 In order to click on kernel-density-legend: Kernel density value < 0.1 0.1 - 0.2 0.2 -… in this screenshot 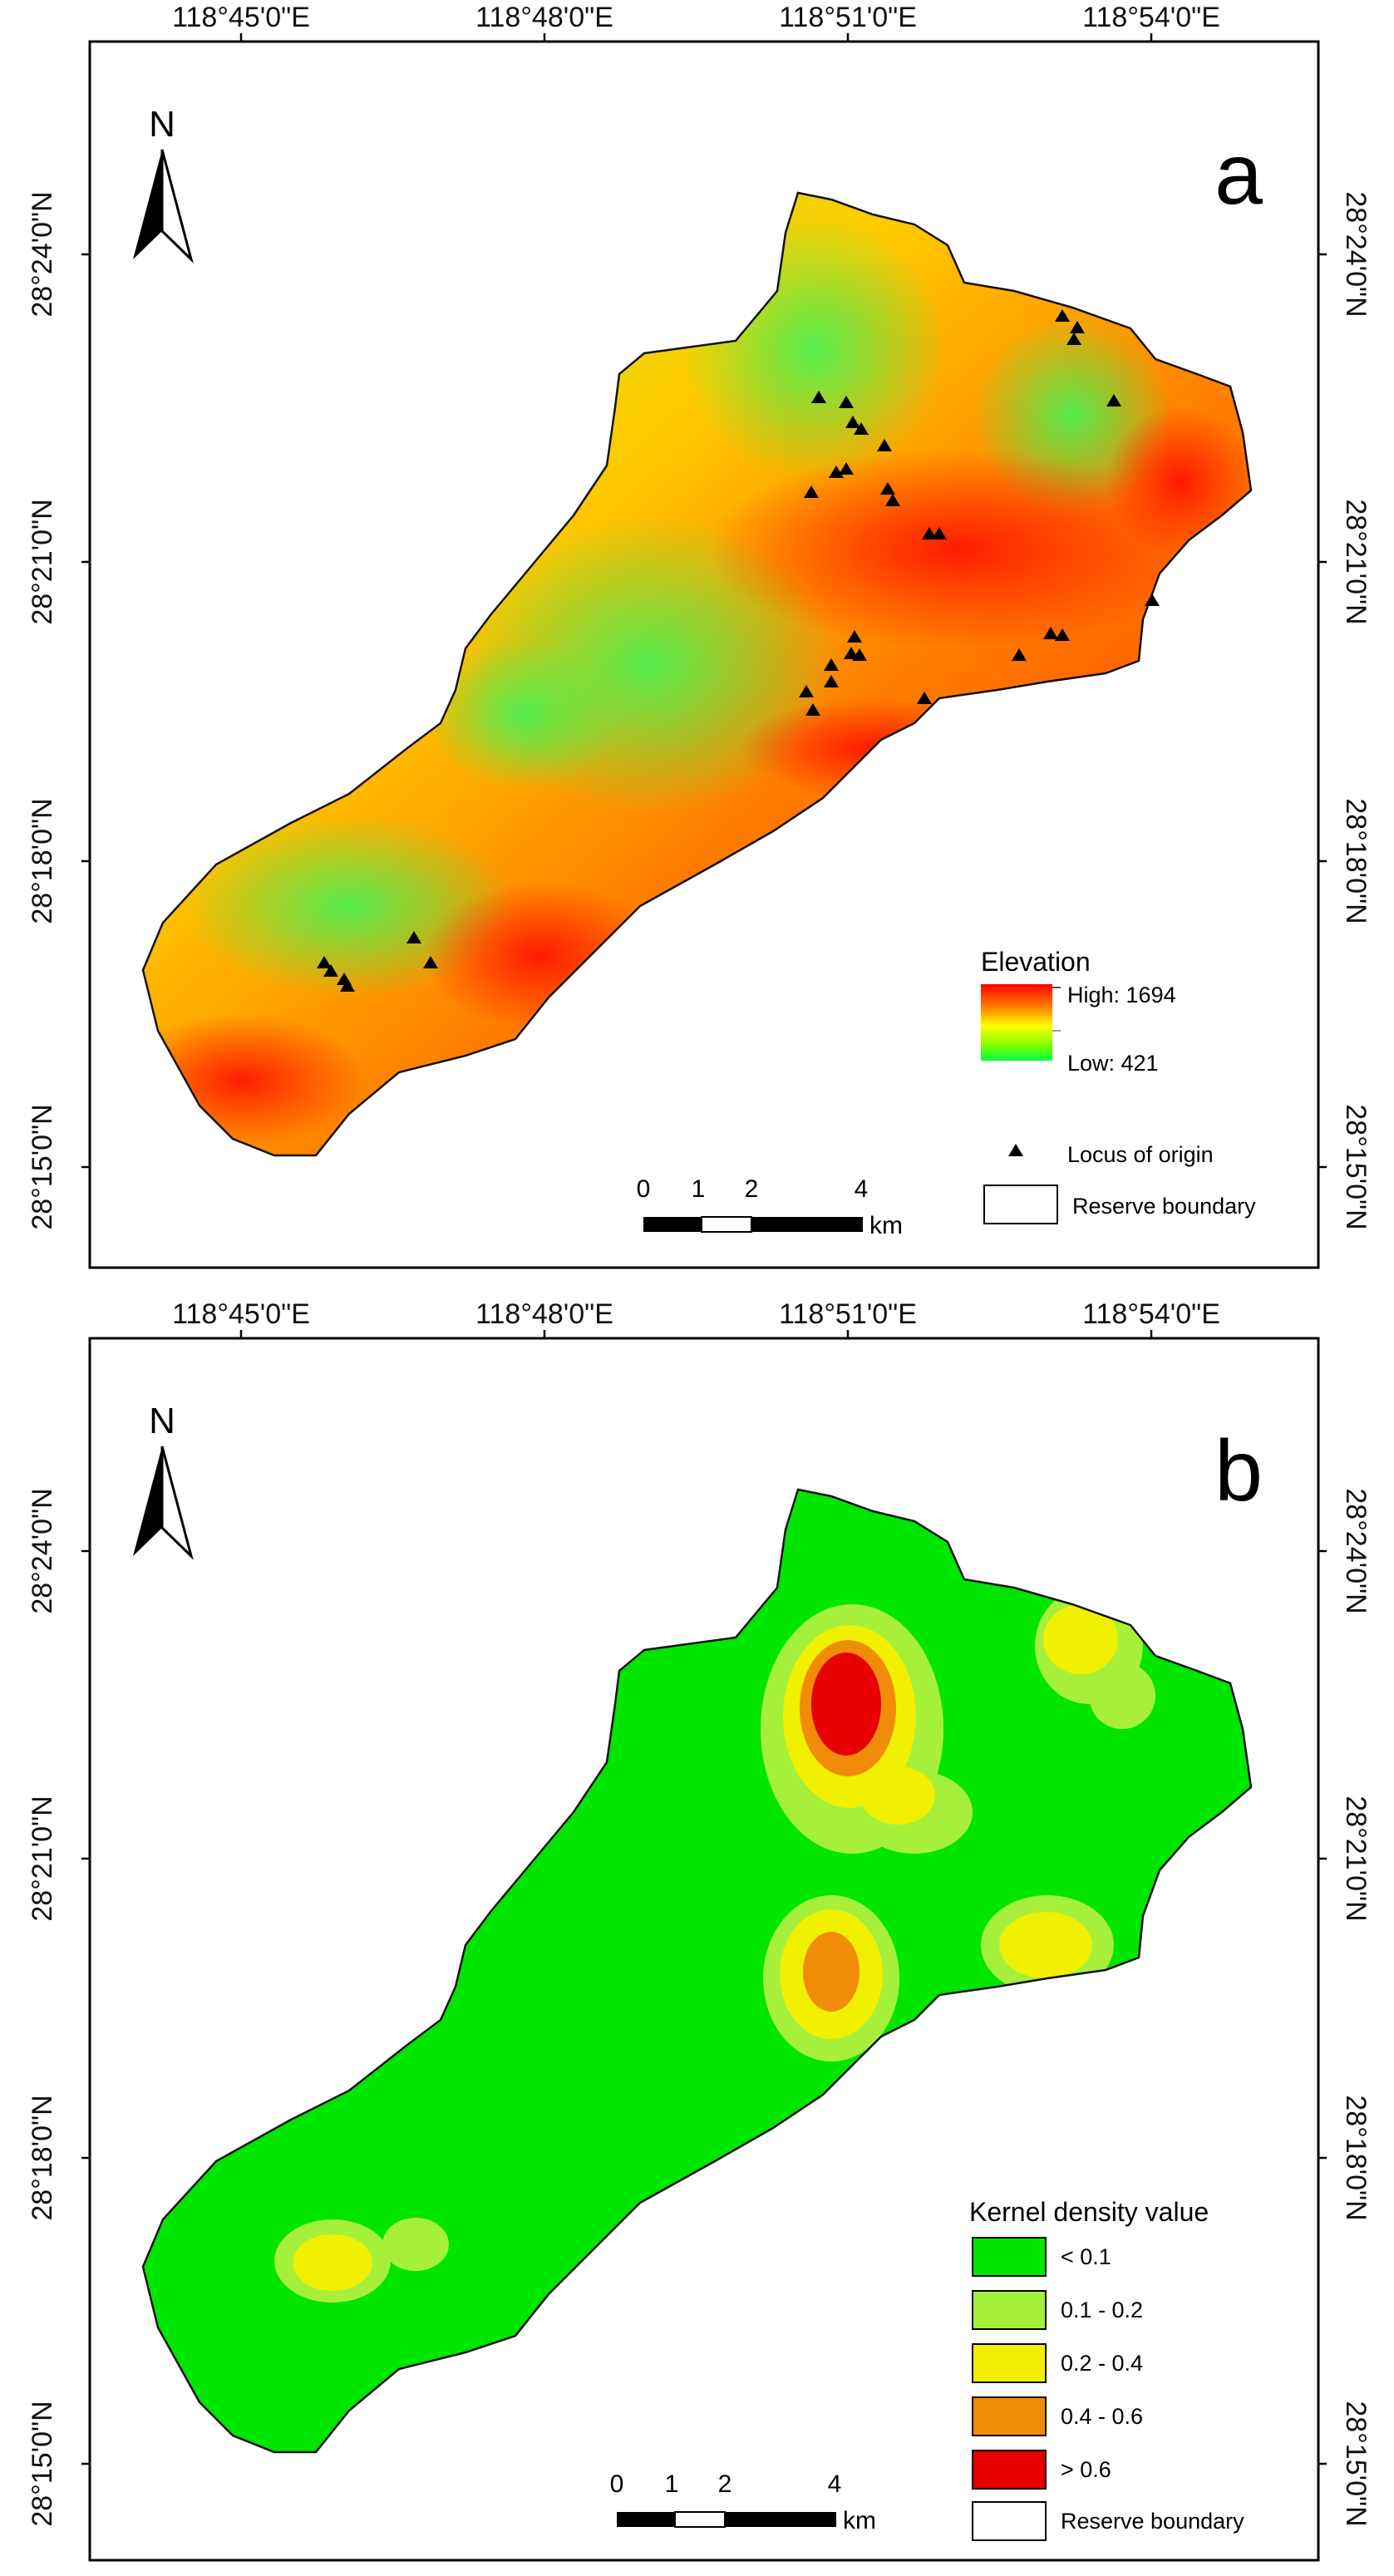, I will do `click(1107, 2369)`.